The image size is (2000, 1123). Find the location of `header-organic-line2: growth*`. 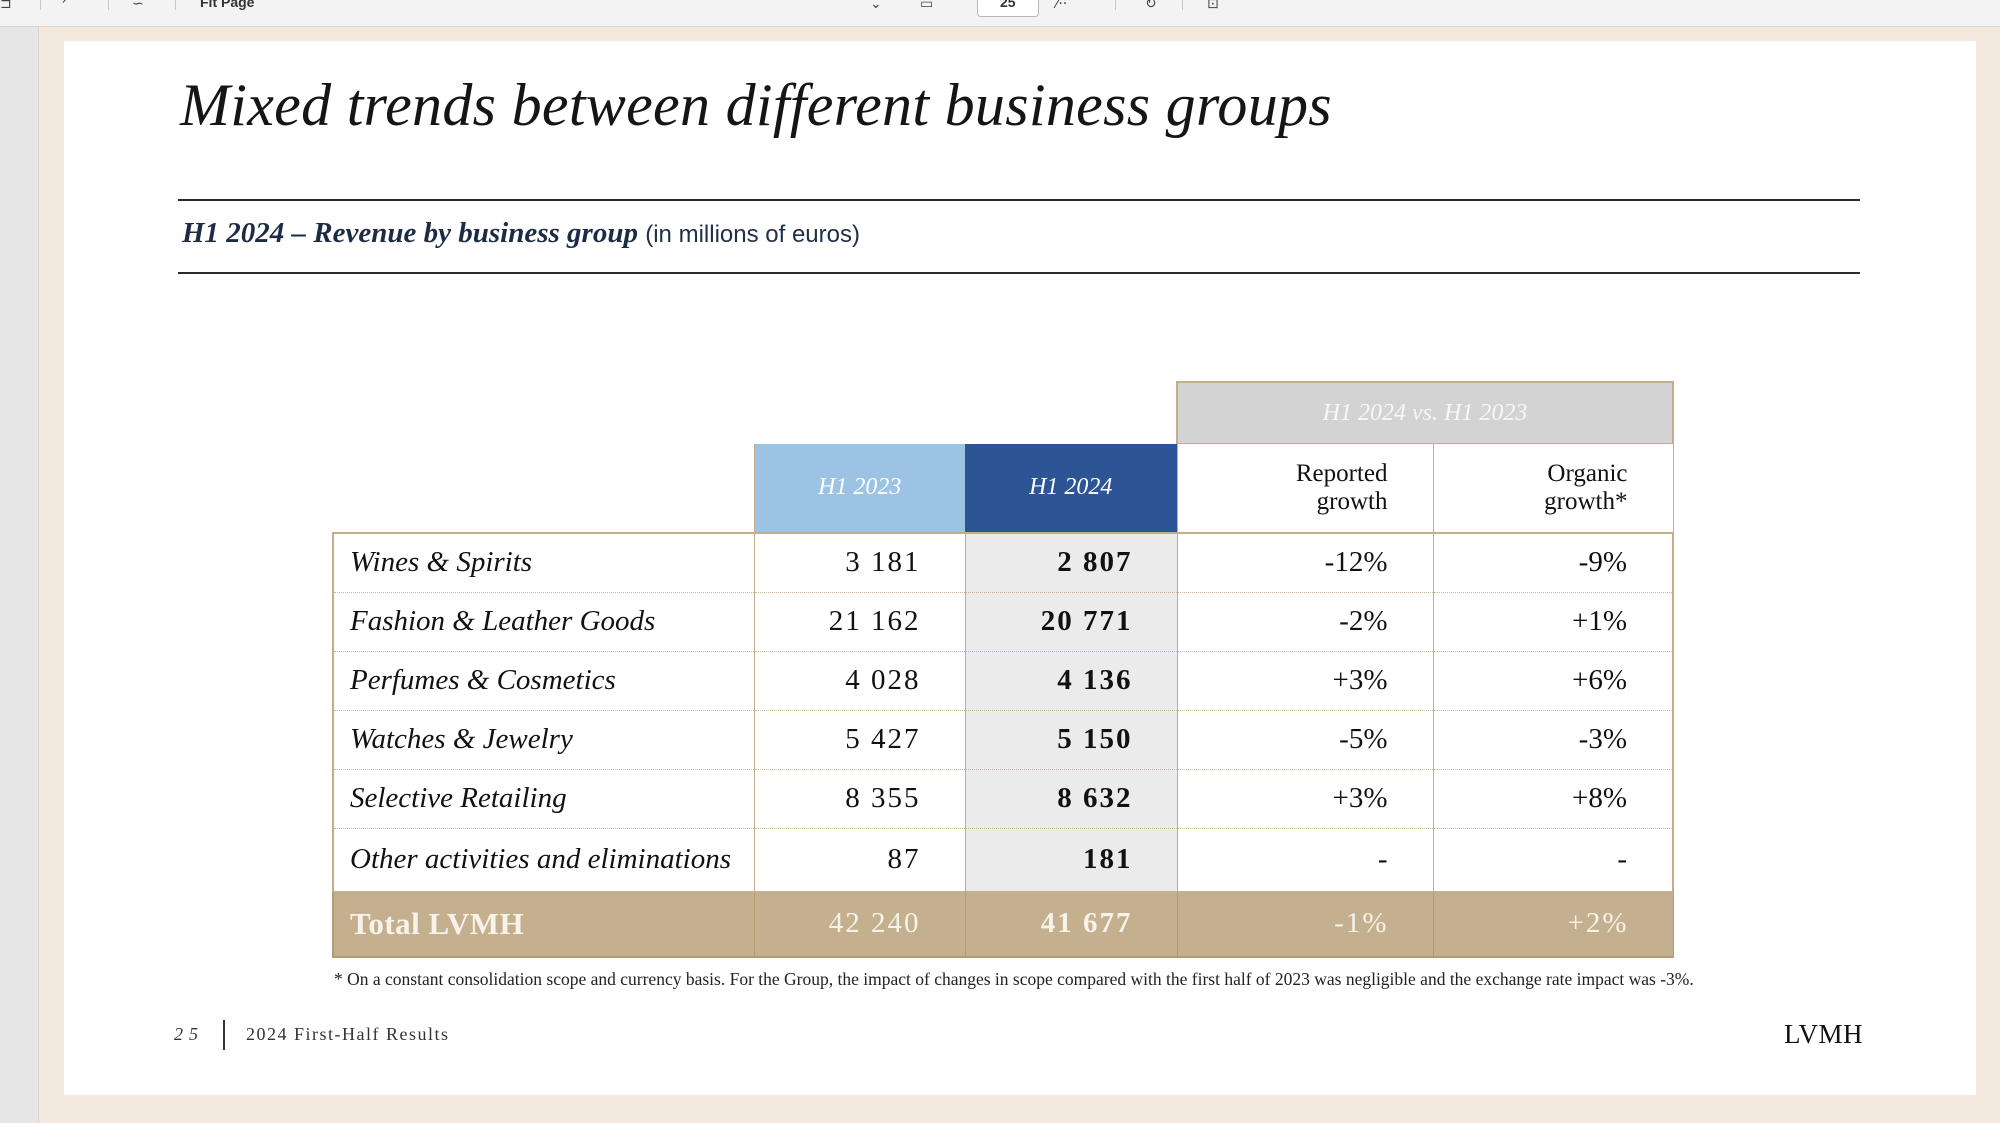

header-organic-line2: growth* is located at coordinates (1586, 501).